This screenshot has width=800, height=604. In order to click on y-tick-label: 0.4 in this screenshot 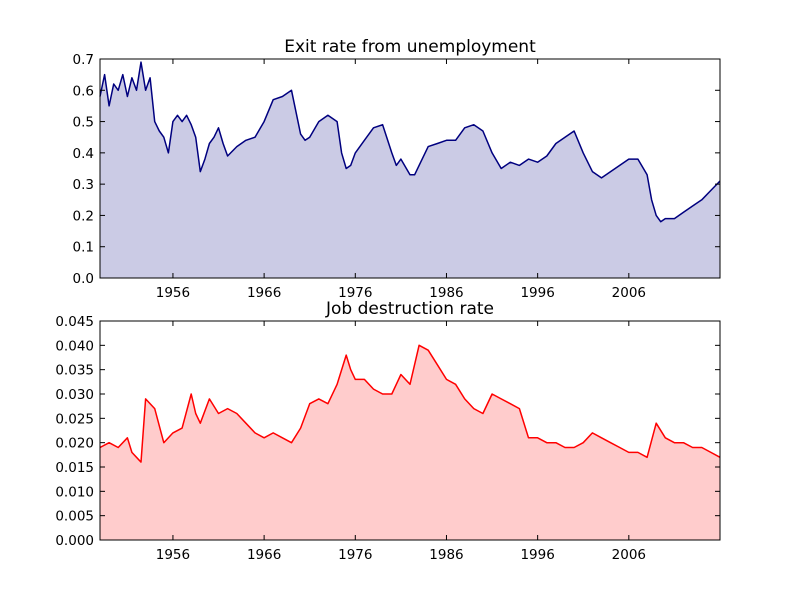, I will do `click(83, 154)`.